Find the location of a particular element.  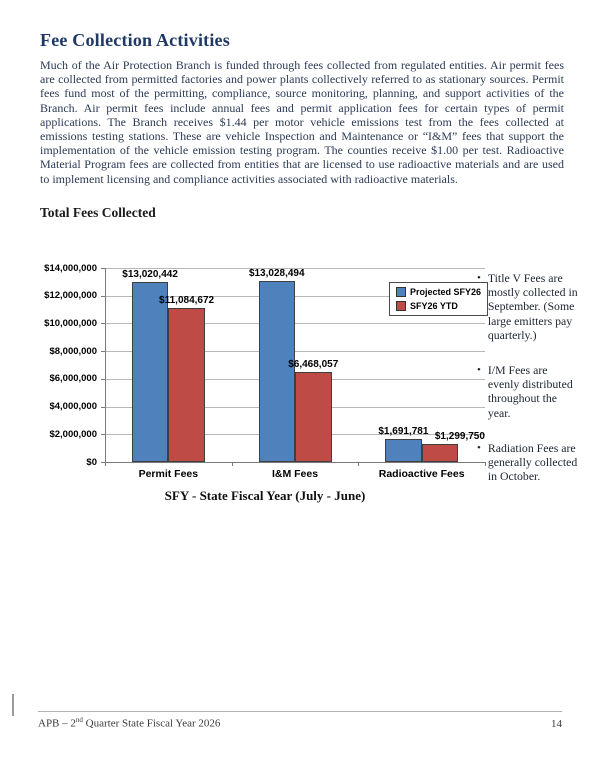

legend-swatch-projected-sfy26 is located at coordinates (401, 292).